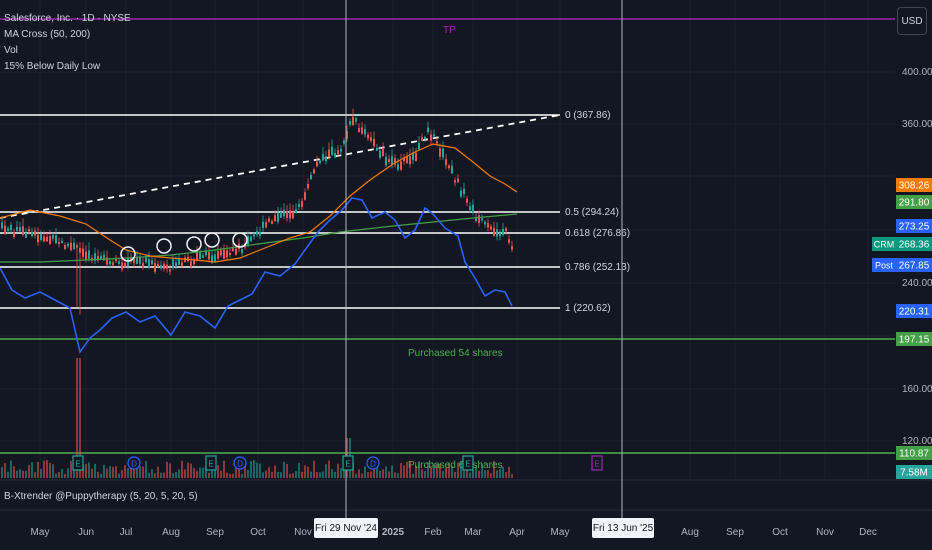  I want to click on currency-button: USD, so click(912, 21).